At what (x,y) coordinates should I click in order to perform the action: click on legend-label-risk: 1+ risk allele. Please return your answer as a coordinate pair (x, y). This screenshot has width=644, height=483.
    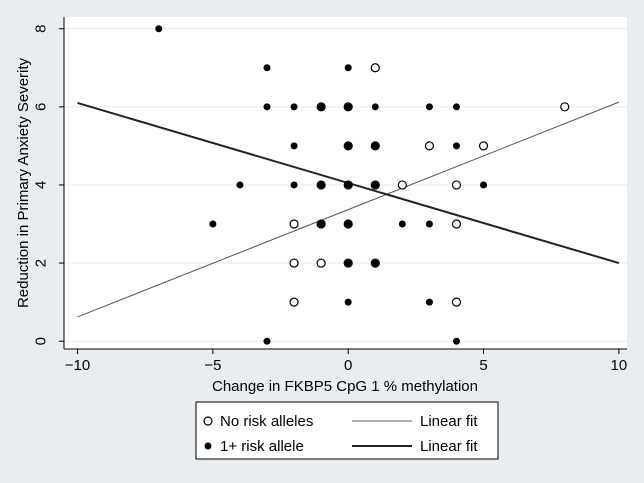
    Looking at the image, I should click on (262, 446).